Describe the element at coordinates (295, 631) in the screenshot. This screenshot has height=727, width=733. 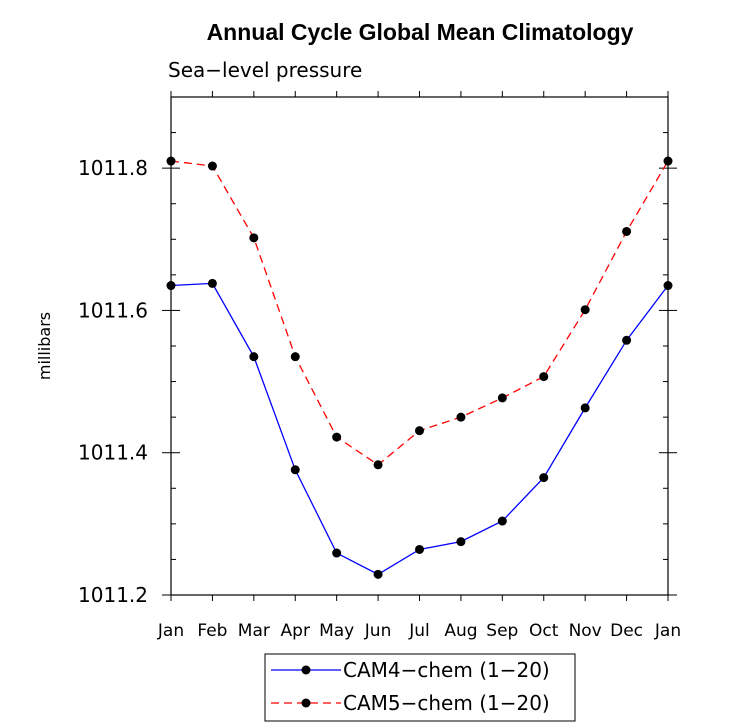
I see `x-tick-label: Apr` at that location.